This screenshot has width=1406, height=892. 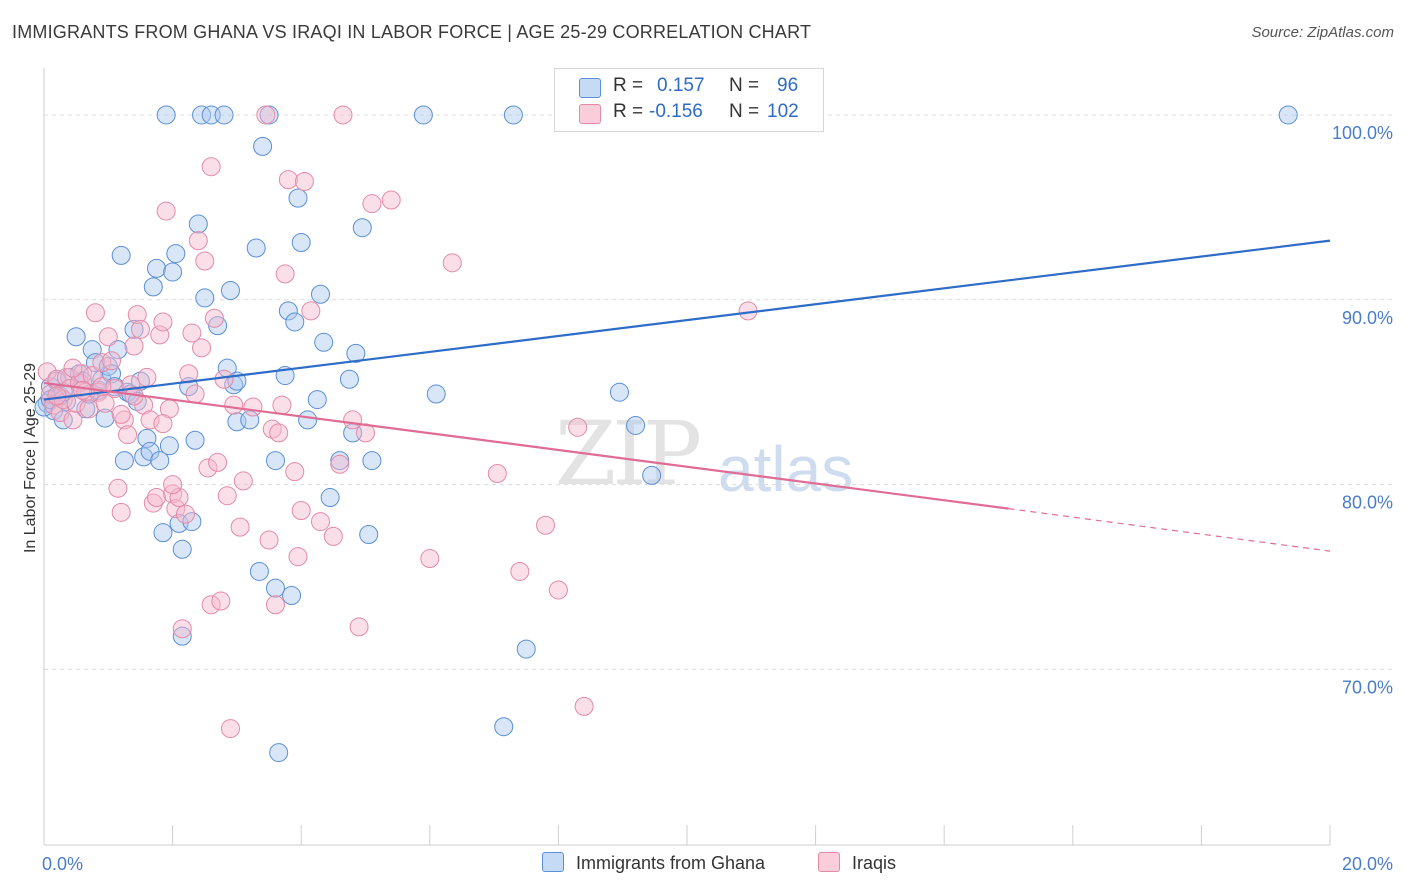 I want to click on r-value: 0.157, so click(x=681, y=85).